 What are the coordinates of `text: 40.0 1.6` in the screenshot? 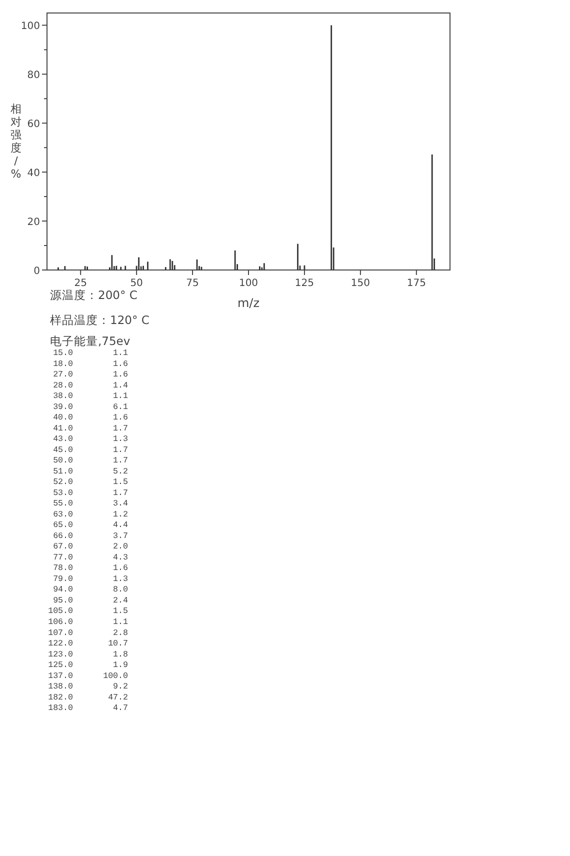 It's located at (90, 418).